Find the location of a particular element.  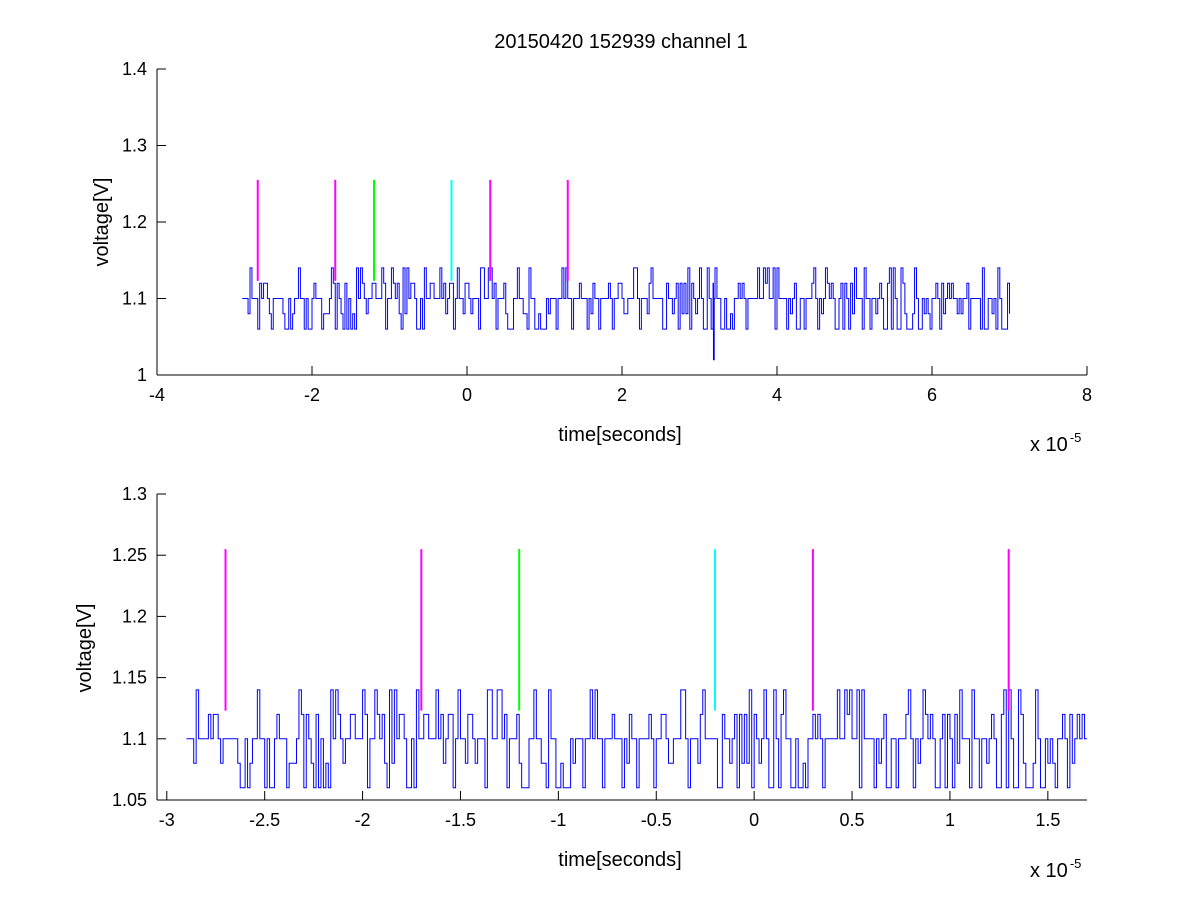

x-tick-label: -1.5 is located at coordinates (460, 820).